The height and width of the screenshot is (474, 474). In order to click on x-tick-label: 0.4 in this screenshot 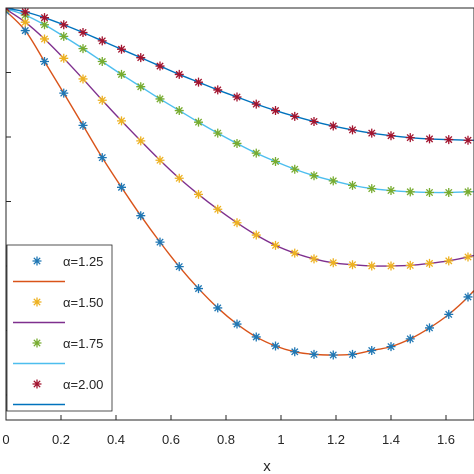, I will do `click(116, 439)`.